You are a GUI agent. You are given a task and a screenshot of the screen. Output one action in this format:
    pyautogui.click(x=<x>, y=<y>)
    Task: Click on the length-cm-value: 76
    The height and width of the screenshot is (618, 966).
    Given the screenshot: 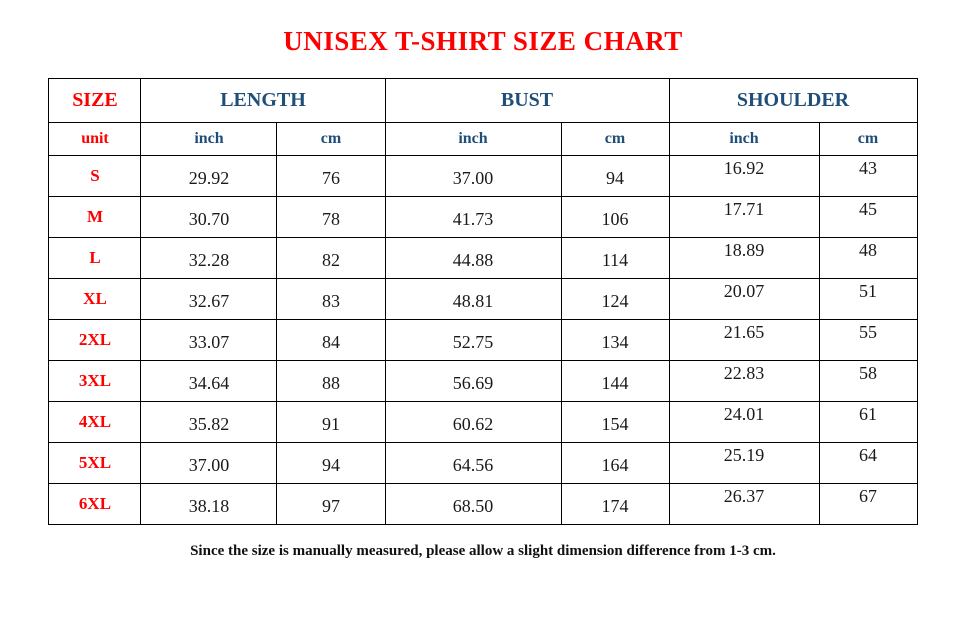 What is the action you would take?
    pyautogui.click(x=331, y=176)
    